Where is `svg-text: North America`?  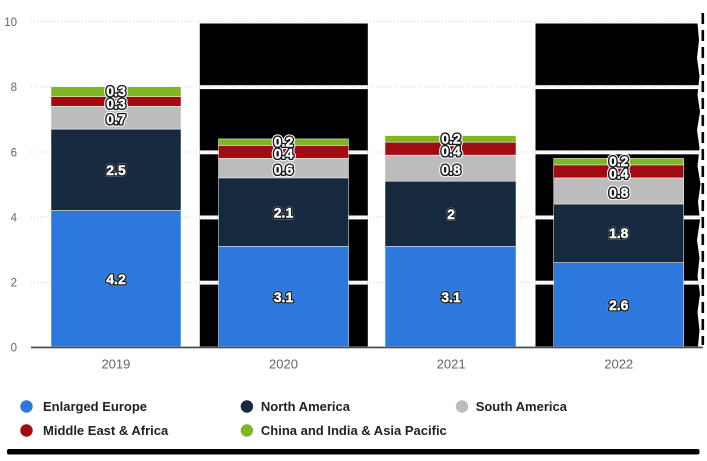 svg-text: North America is located at coordinates (306, 406).